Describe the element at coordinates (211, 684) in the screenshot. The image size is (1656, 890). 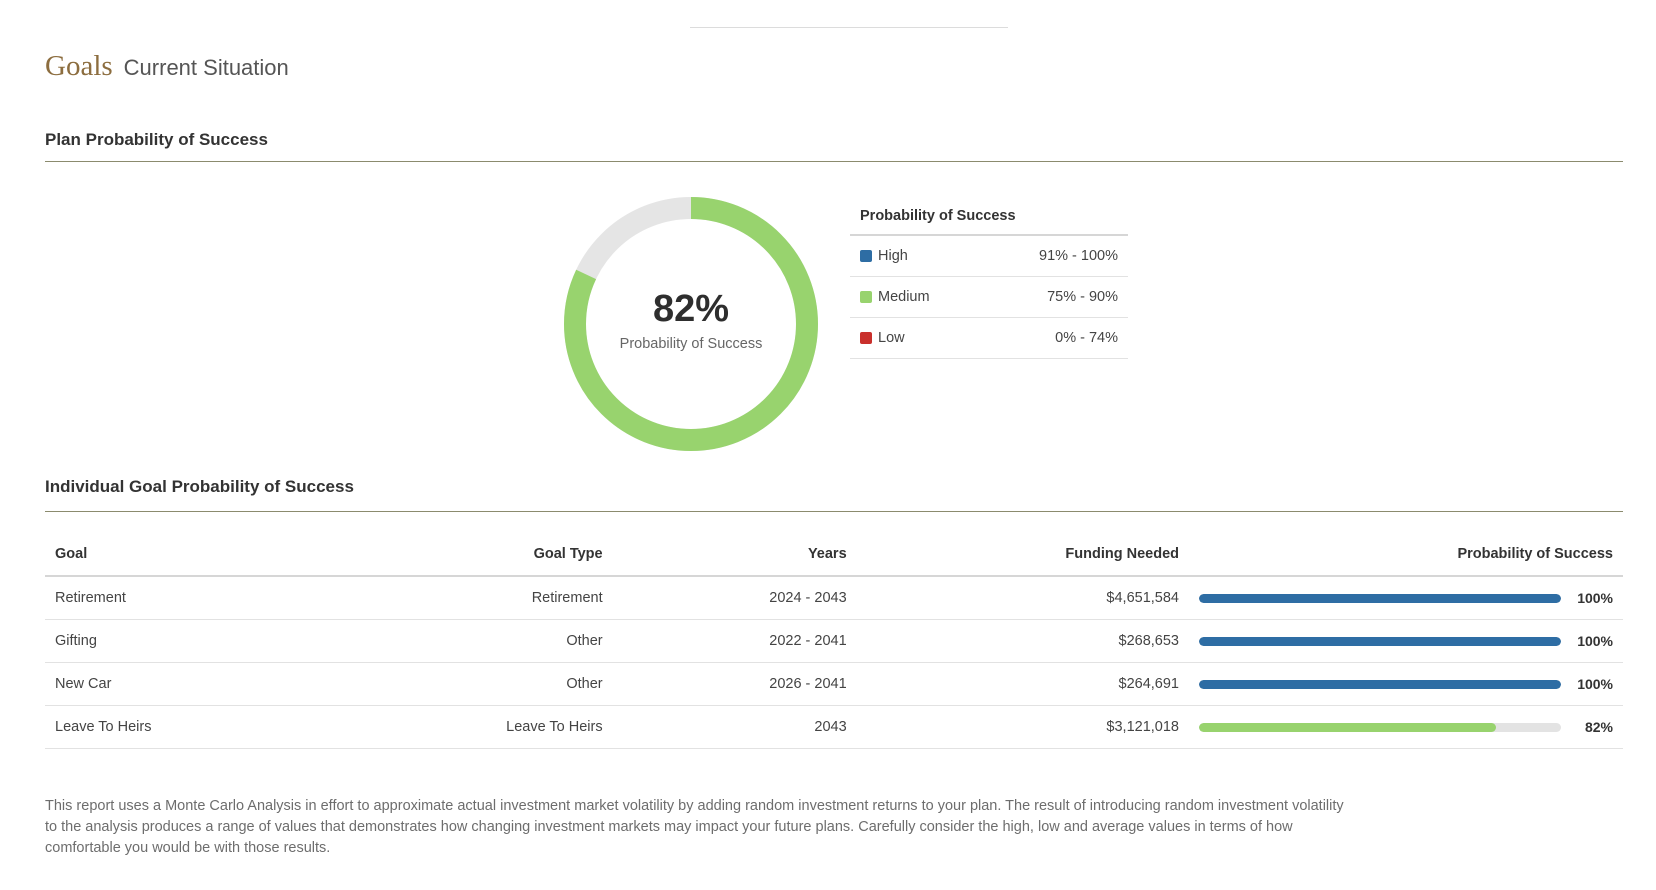
I see `goal-name: New Car` at that location.